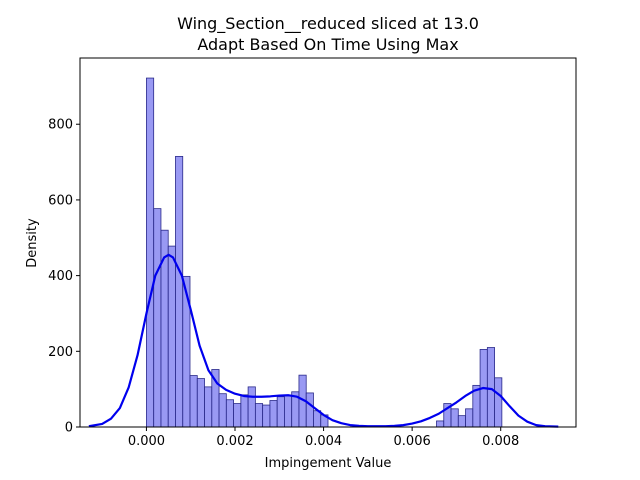 The height and width of the screenshot is (480, 640). Describe the element at coordinates (60, 352) in the screenshot. I see `y-tick-label: 200` at that location.